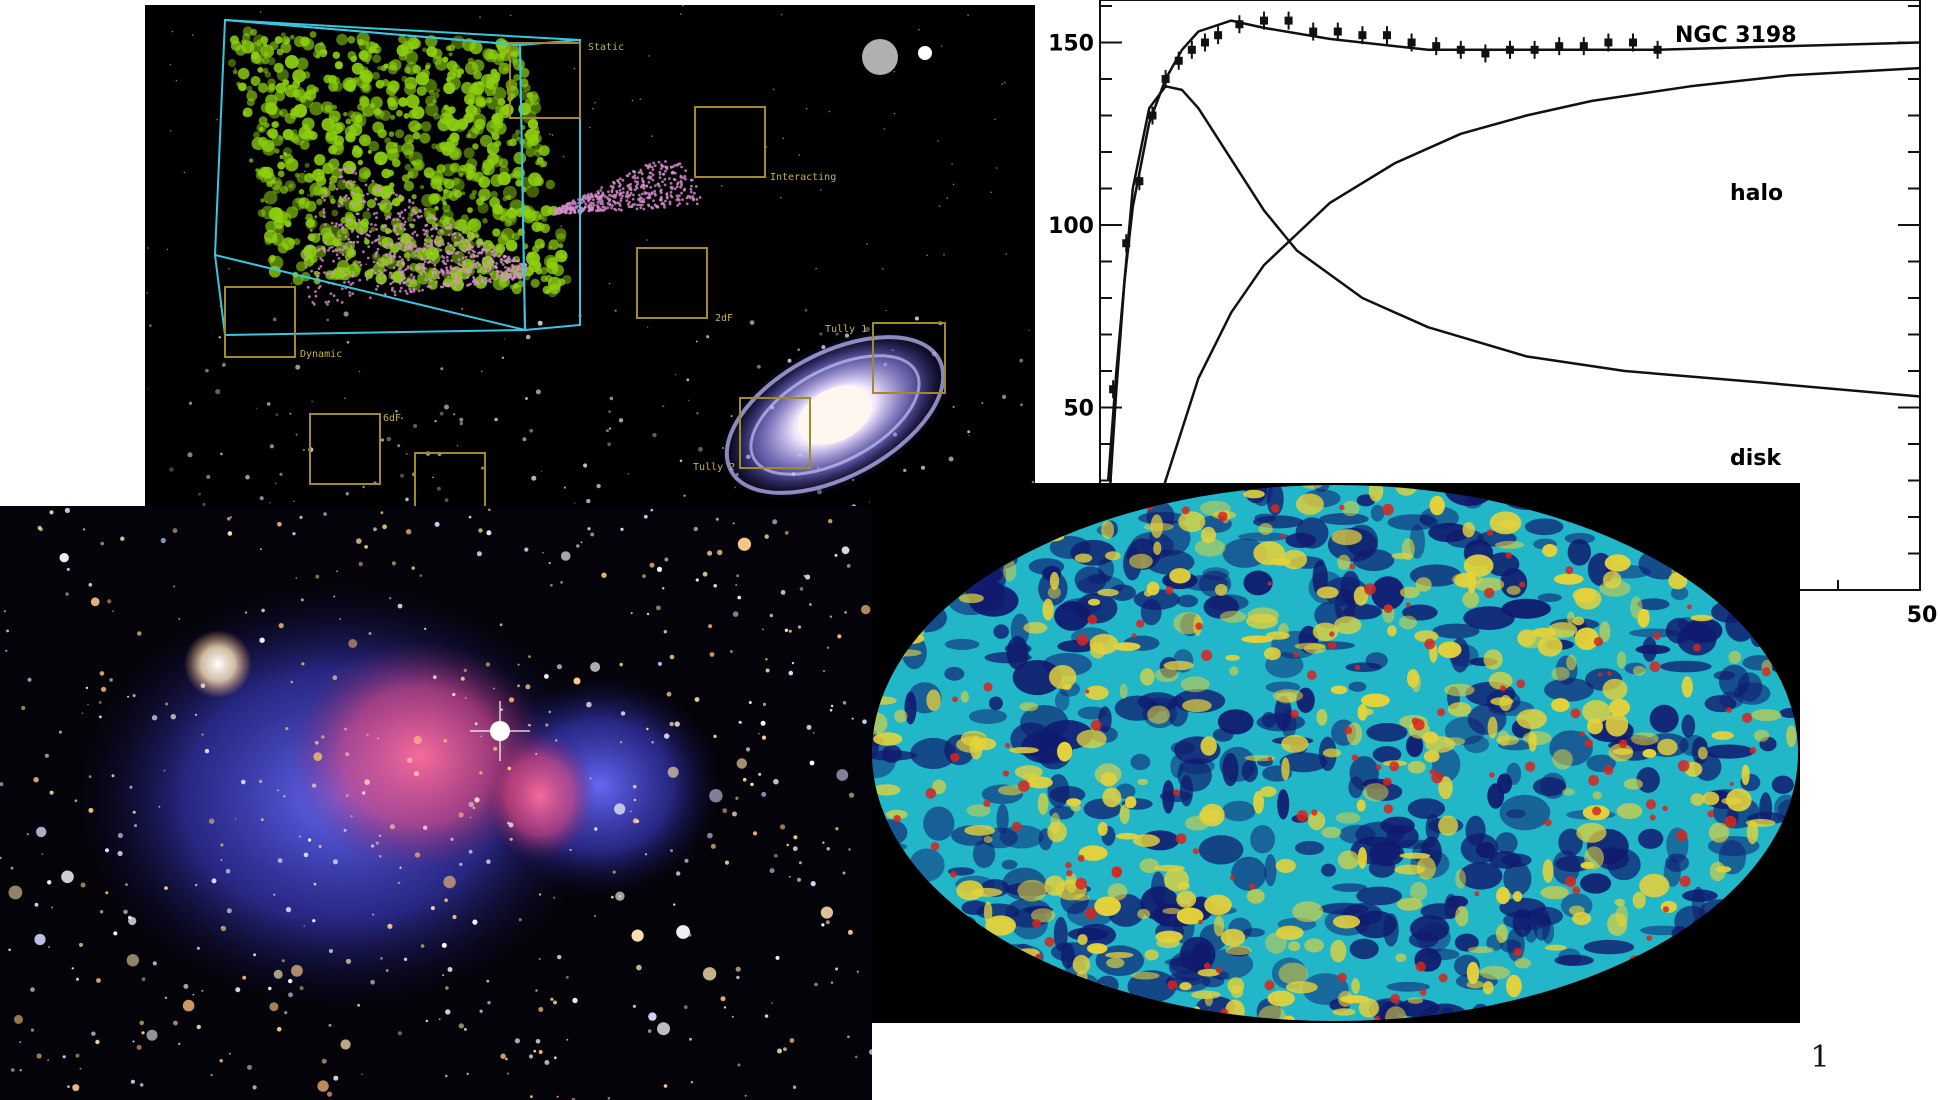 Image resolution: width=1940 pixels, height=1100 pixels. I want to click on small-galaxy, so click(897, 57).